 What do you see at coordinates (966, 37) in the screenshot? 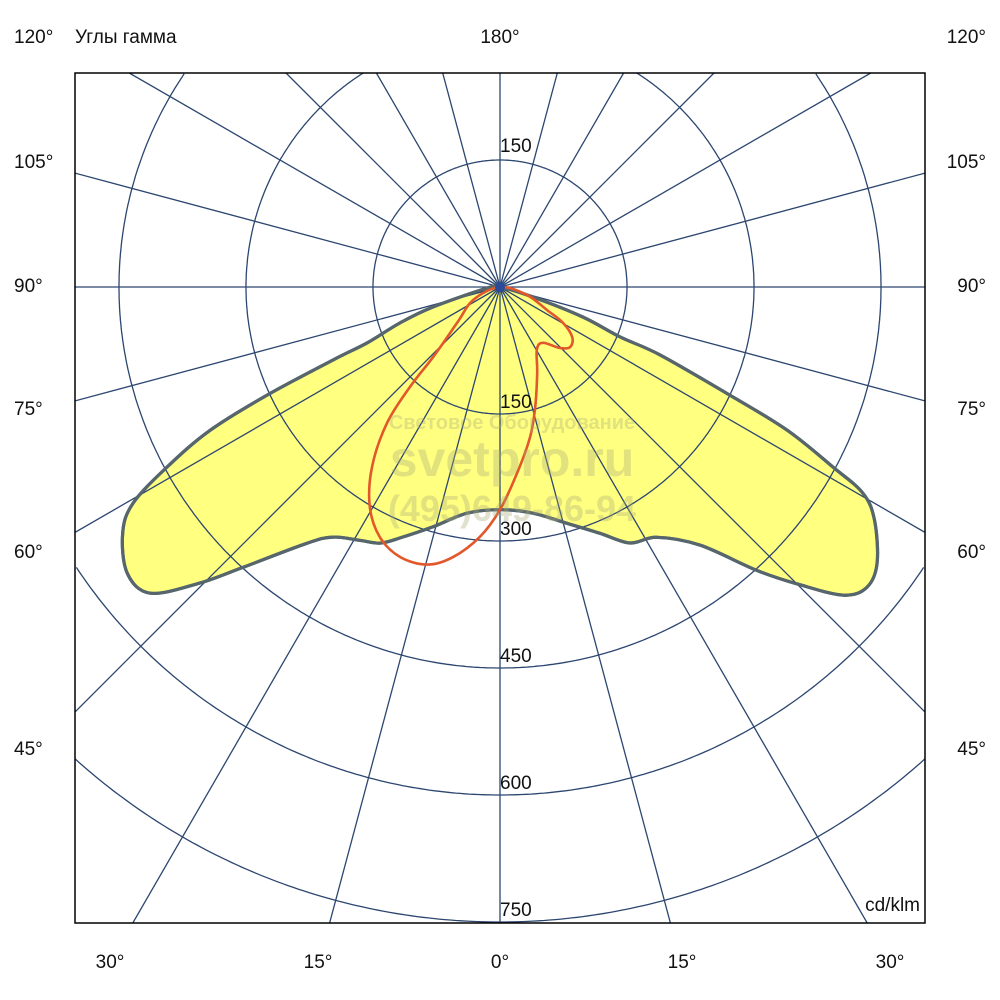
I see `angle-label-top-right: 120°` at bounding box center [966, 37].